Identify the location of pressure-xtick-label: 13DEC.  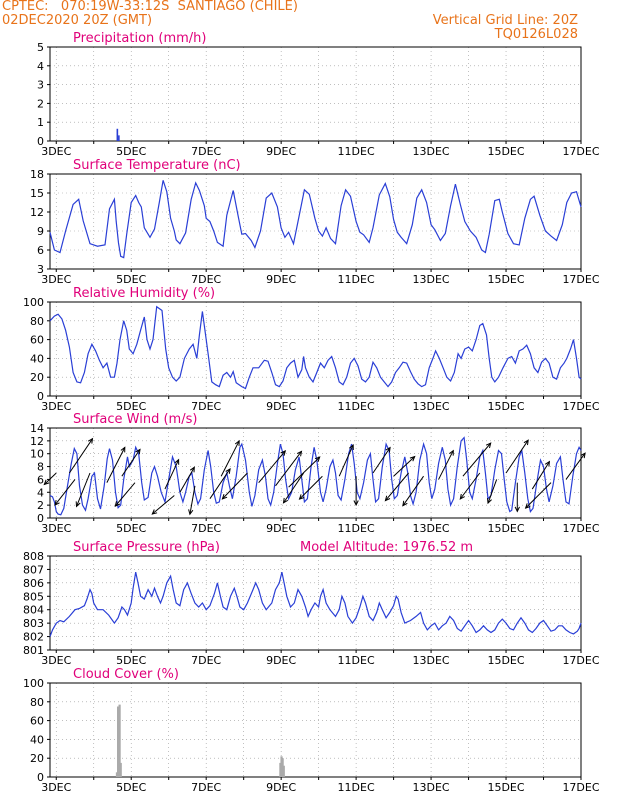
(431, 660).